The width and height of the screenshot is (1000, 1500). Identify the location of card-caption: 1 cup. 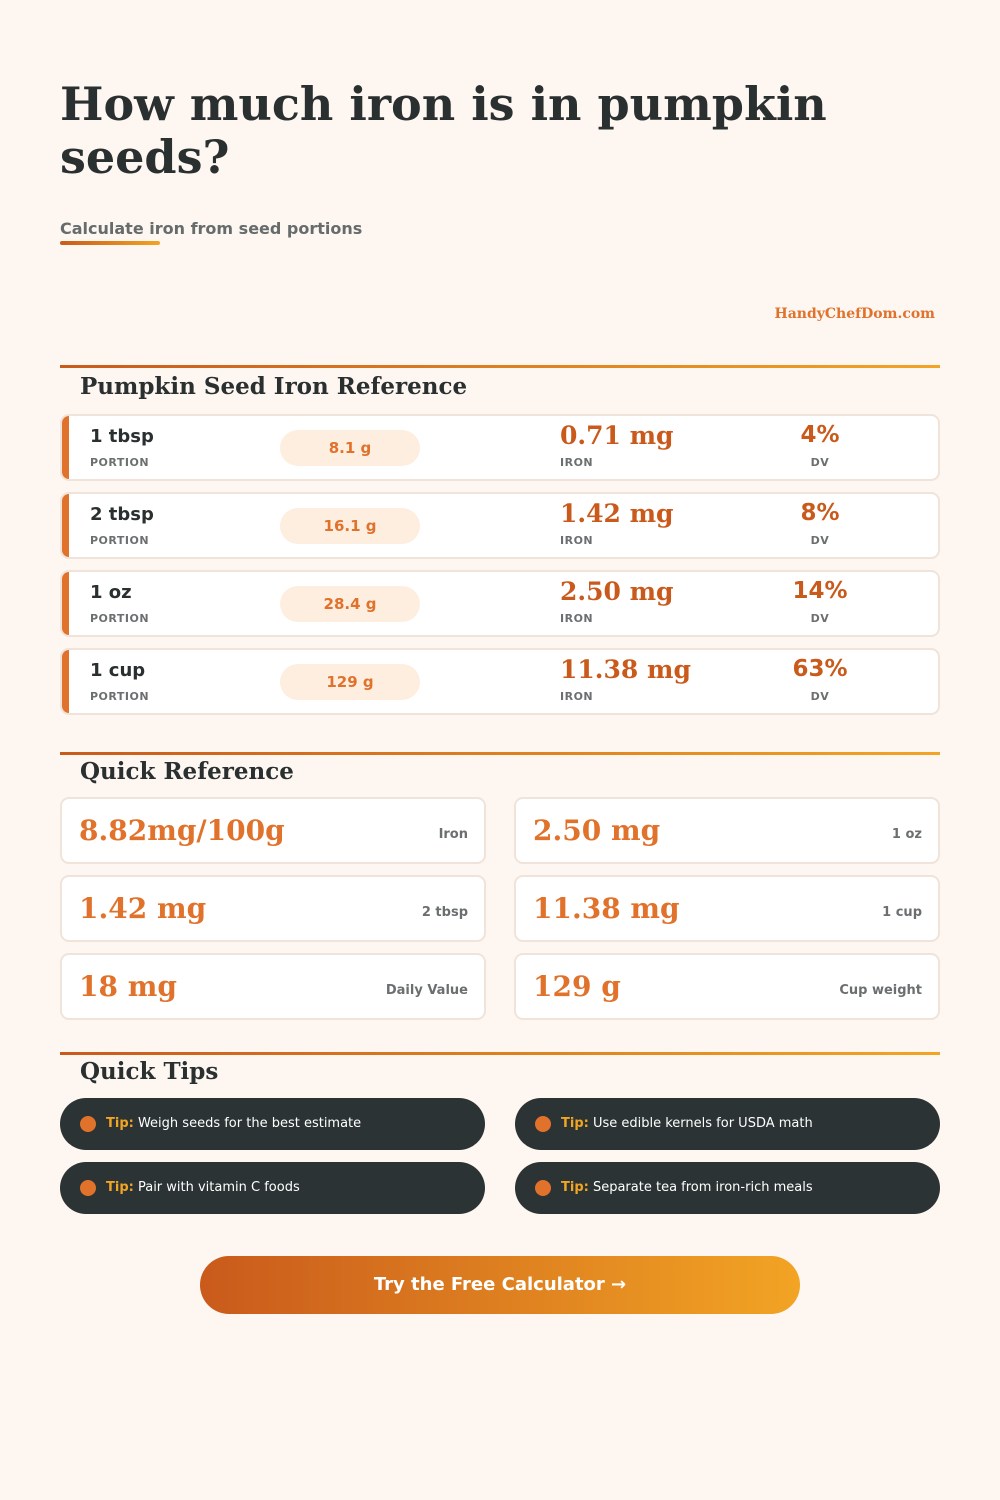
(902, 912).